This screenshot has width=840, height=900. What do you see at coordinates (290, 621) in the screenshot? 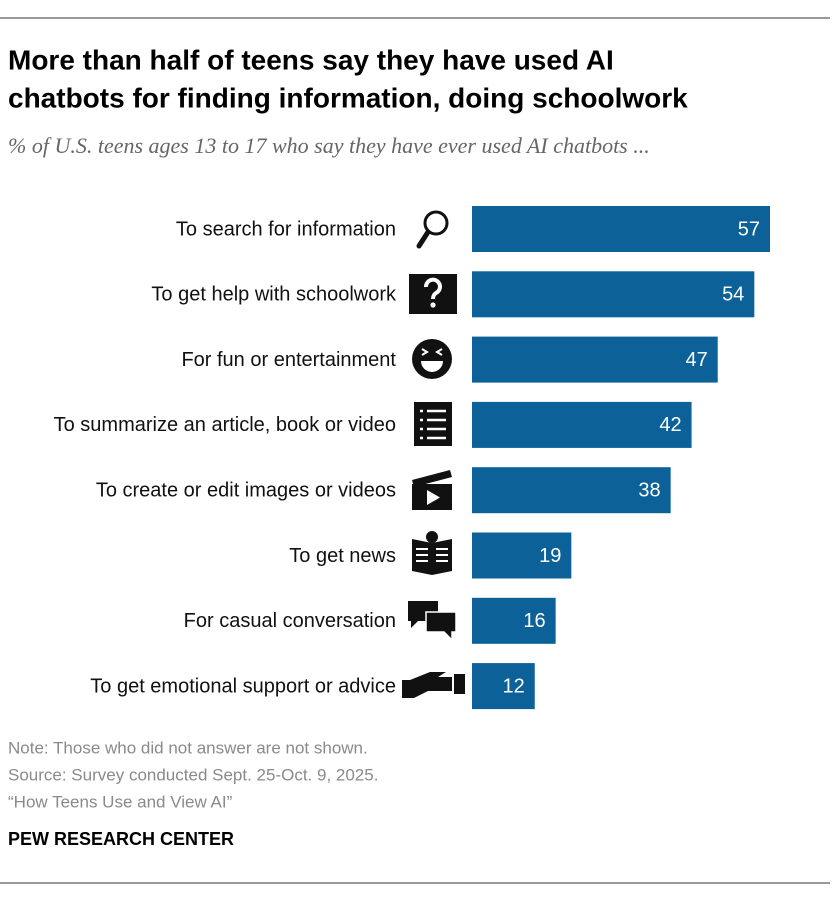
I see `category-label: For casual conversation` at bounding box center [290, 621].